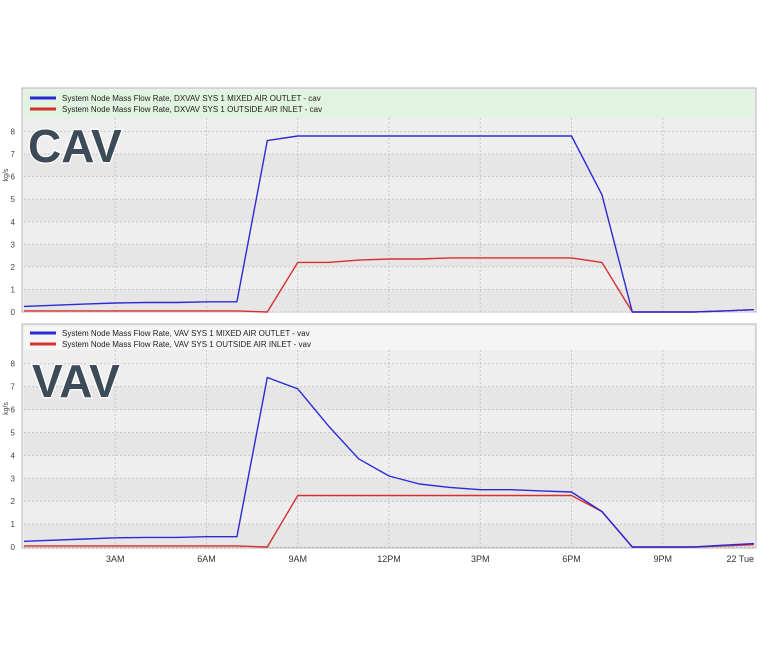 Image resolution: width=768 pixels, height=653 pixels. Describe the element at coordinates (13, 244) in the screenshot. I see `cav-y-tick-label: 3` at that location.